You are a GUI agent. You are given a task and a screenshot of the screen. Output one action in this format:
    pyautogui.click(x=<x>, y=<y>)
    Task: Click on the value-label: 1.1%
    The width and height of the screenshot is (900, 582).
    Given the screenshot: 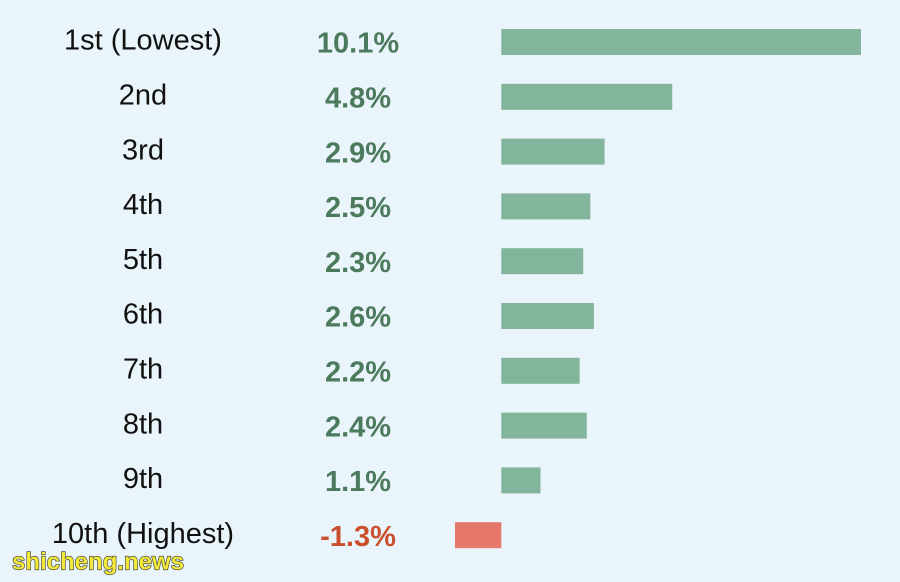 What is the action you would take?
    pyautogui.click(x=358, y=482)
    